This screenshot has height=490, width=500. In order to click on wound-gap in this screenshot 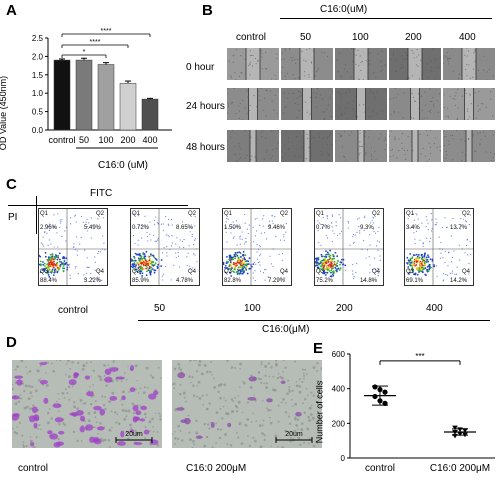, I will do `click(361, 64)`.